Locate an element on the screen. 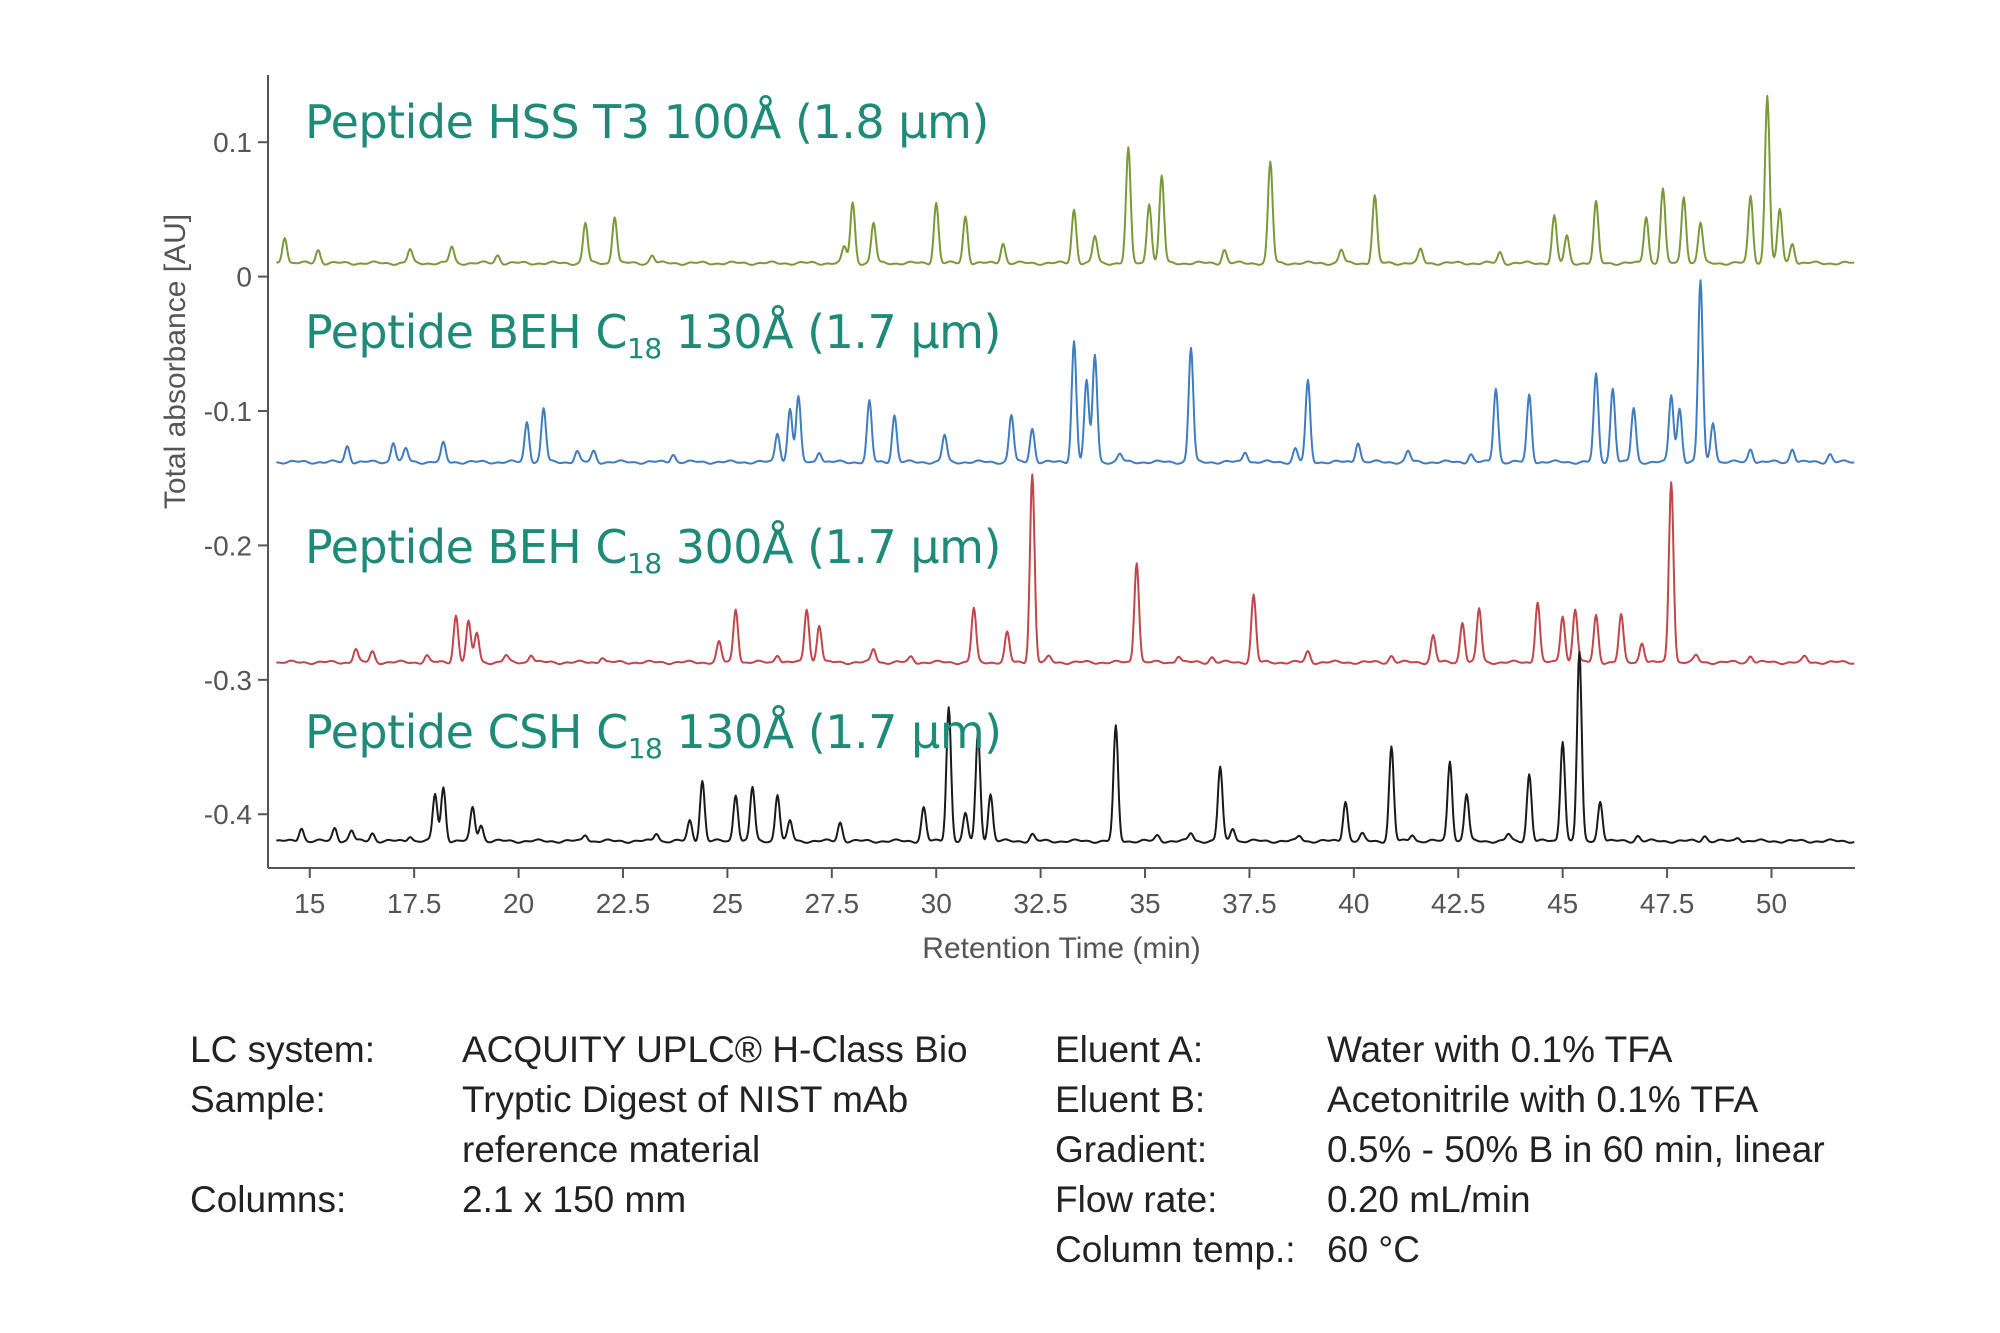 The width and height of the screenshot is (2000, 1333). y-tick-label: -0.1 is located at coordinates (228, 411).